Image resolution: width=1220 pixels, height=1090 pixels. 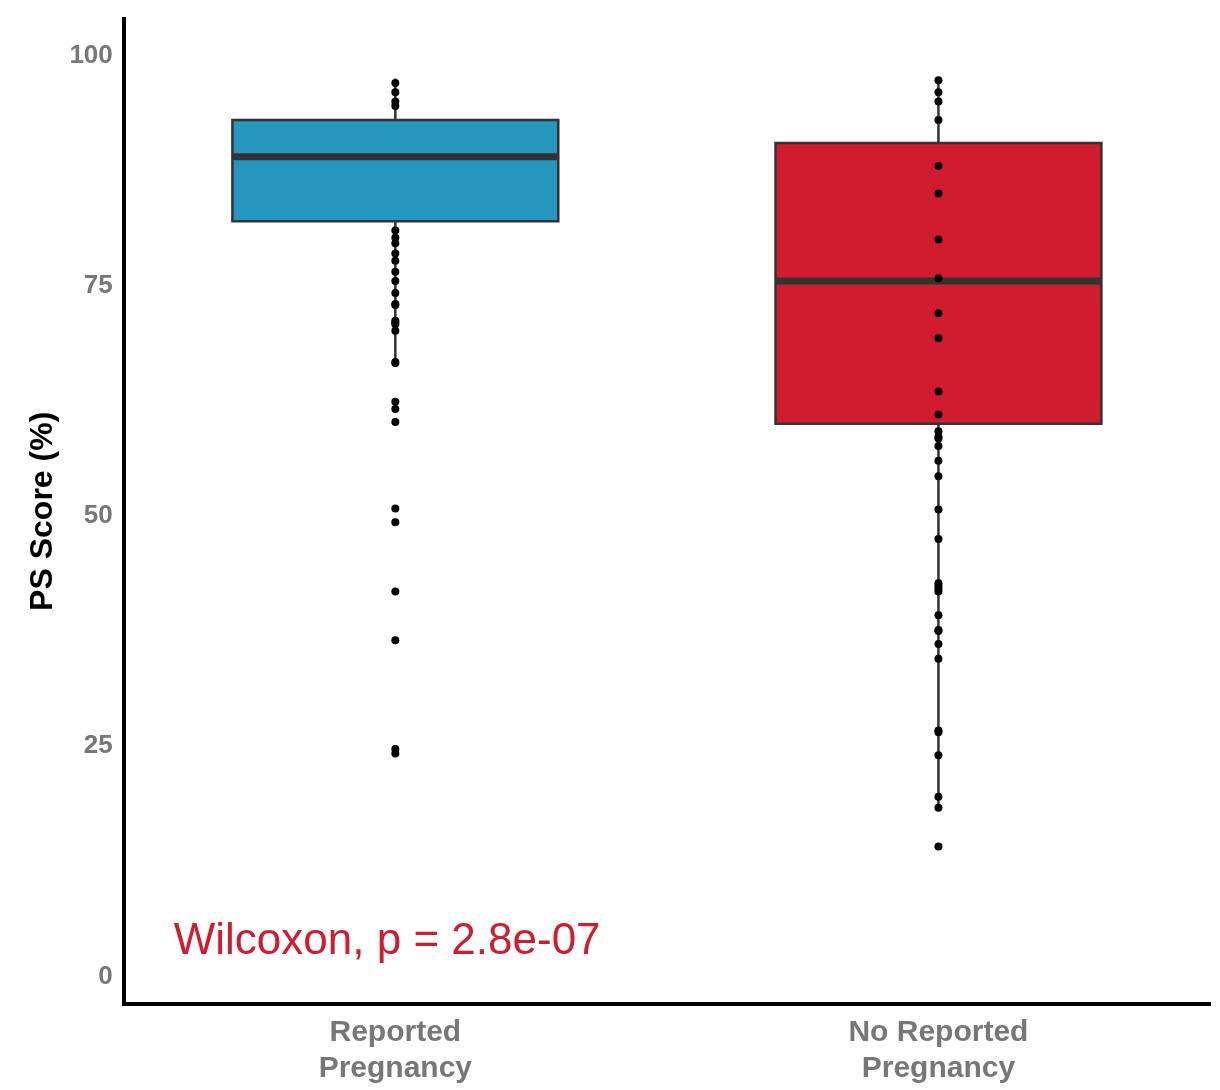 What do you see at coordinates (98, 744) in the screenshot?
I see `y-tick-label: 25` at bounding box center [98, 744].